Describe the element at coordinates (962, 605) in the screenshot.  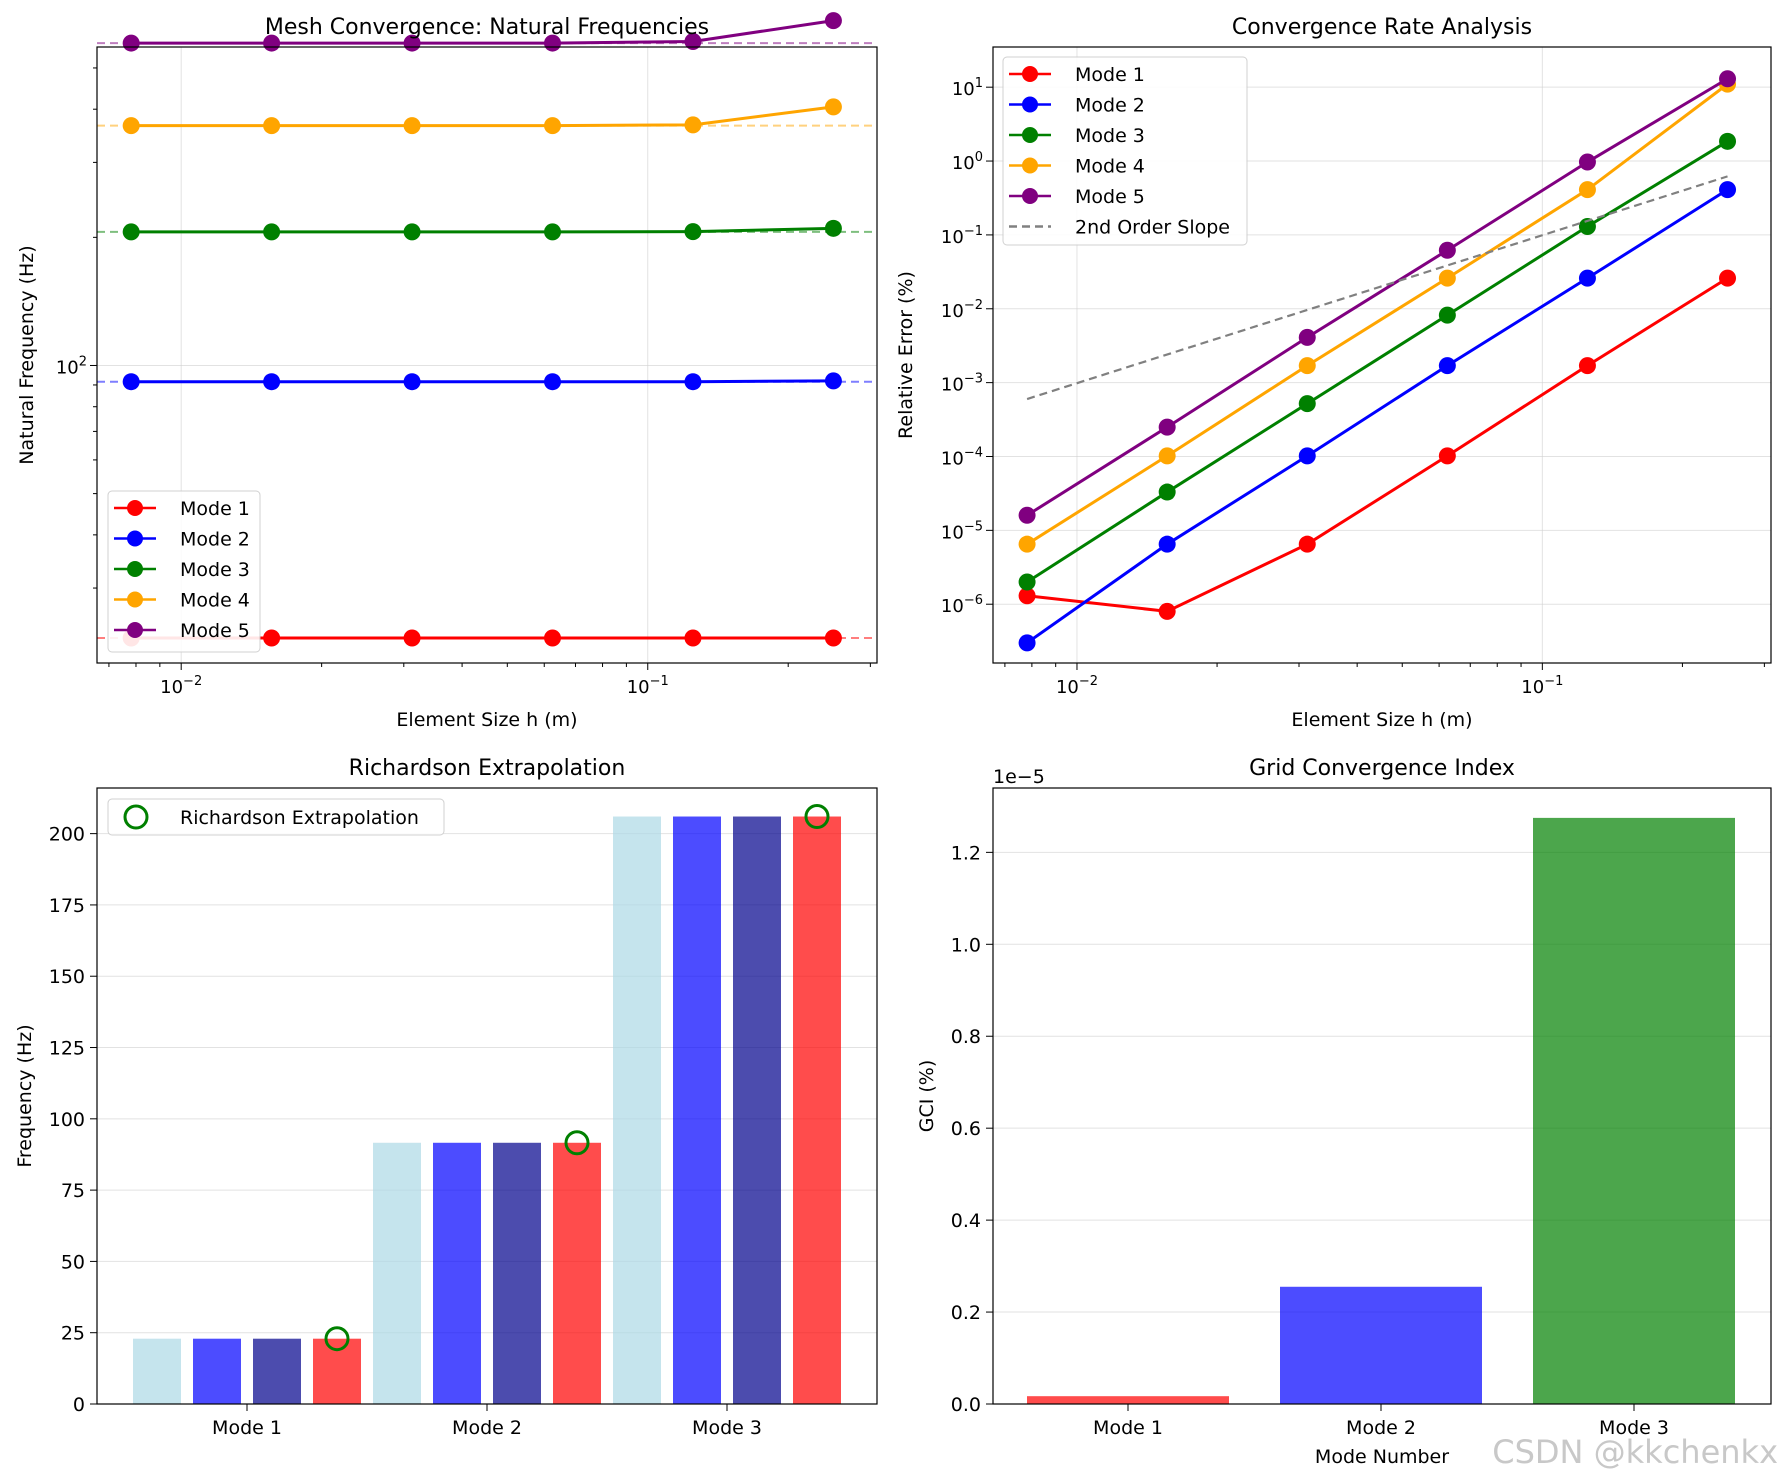
I see `y-tick-label: 10−6` at that location.